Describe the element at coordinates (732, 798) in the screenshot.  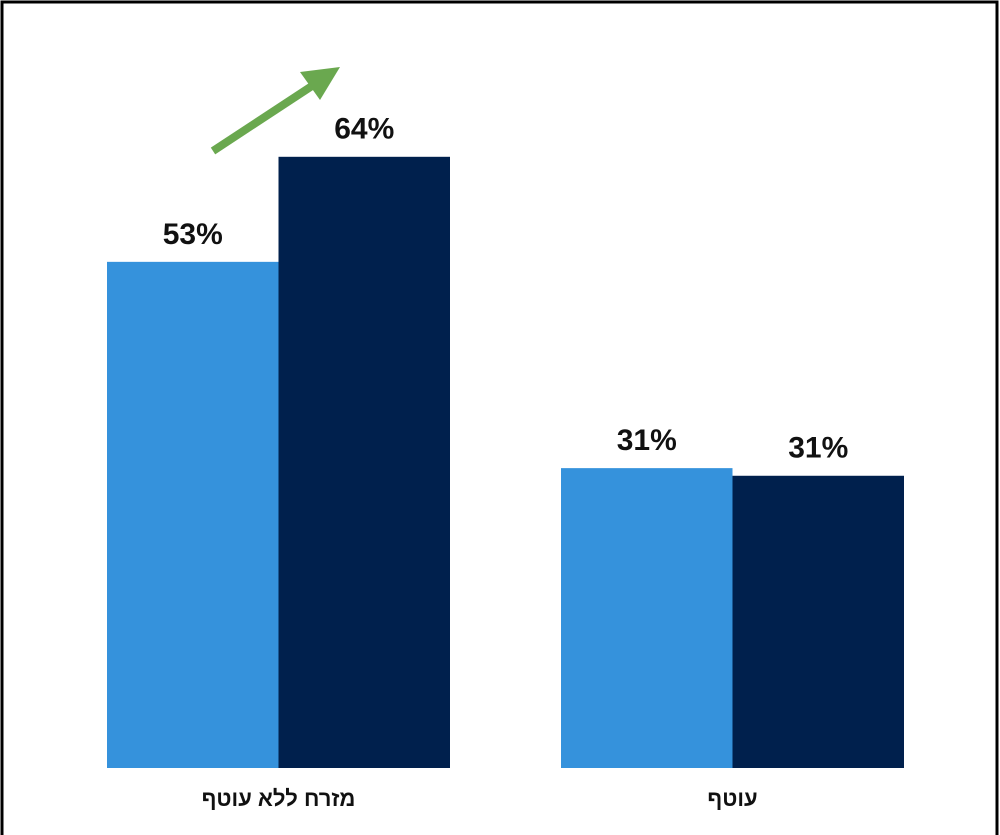
I see `x-tick-label: עוטף` at that location.